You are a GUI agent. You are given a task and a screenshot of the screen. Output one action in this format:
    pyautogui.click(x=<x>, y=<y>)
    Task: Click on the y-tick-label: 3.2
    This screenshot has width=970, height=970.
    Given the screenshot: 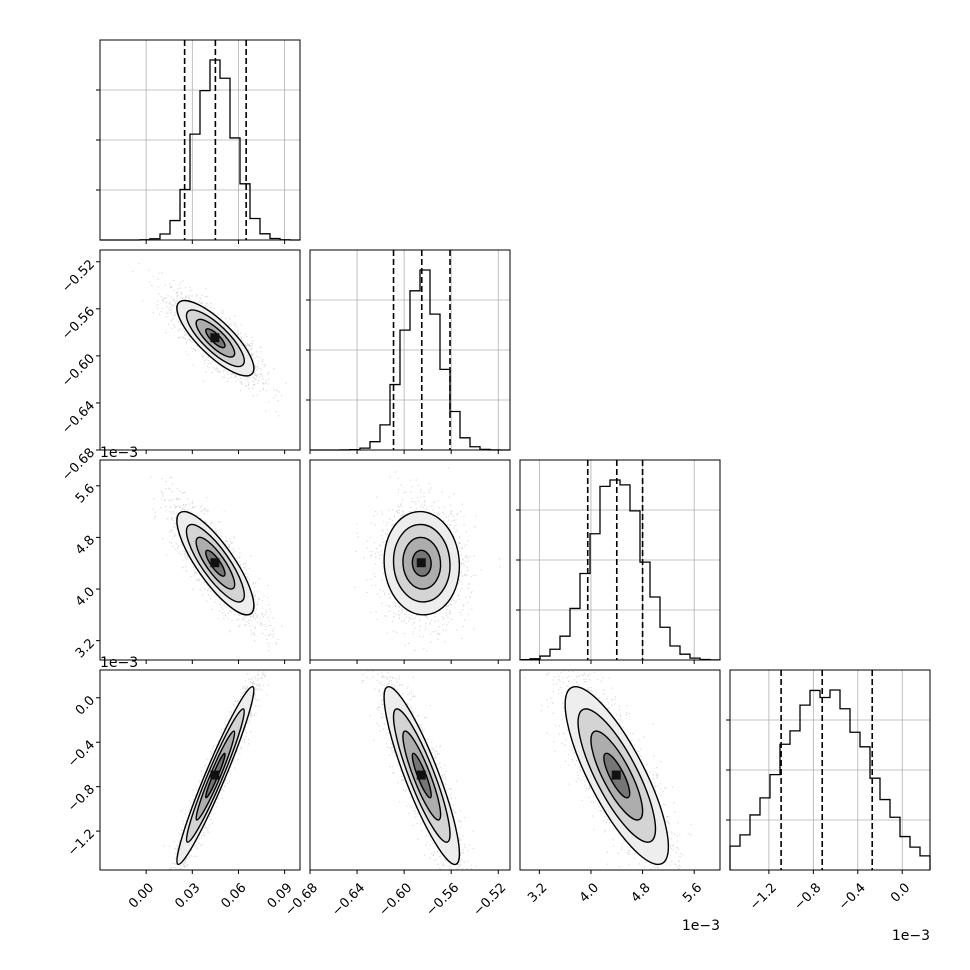 What is the action you would take?
    pyautogui.click(x=85, y=648)
    